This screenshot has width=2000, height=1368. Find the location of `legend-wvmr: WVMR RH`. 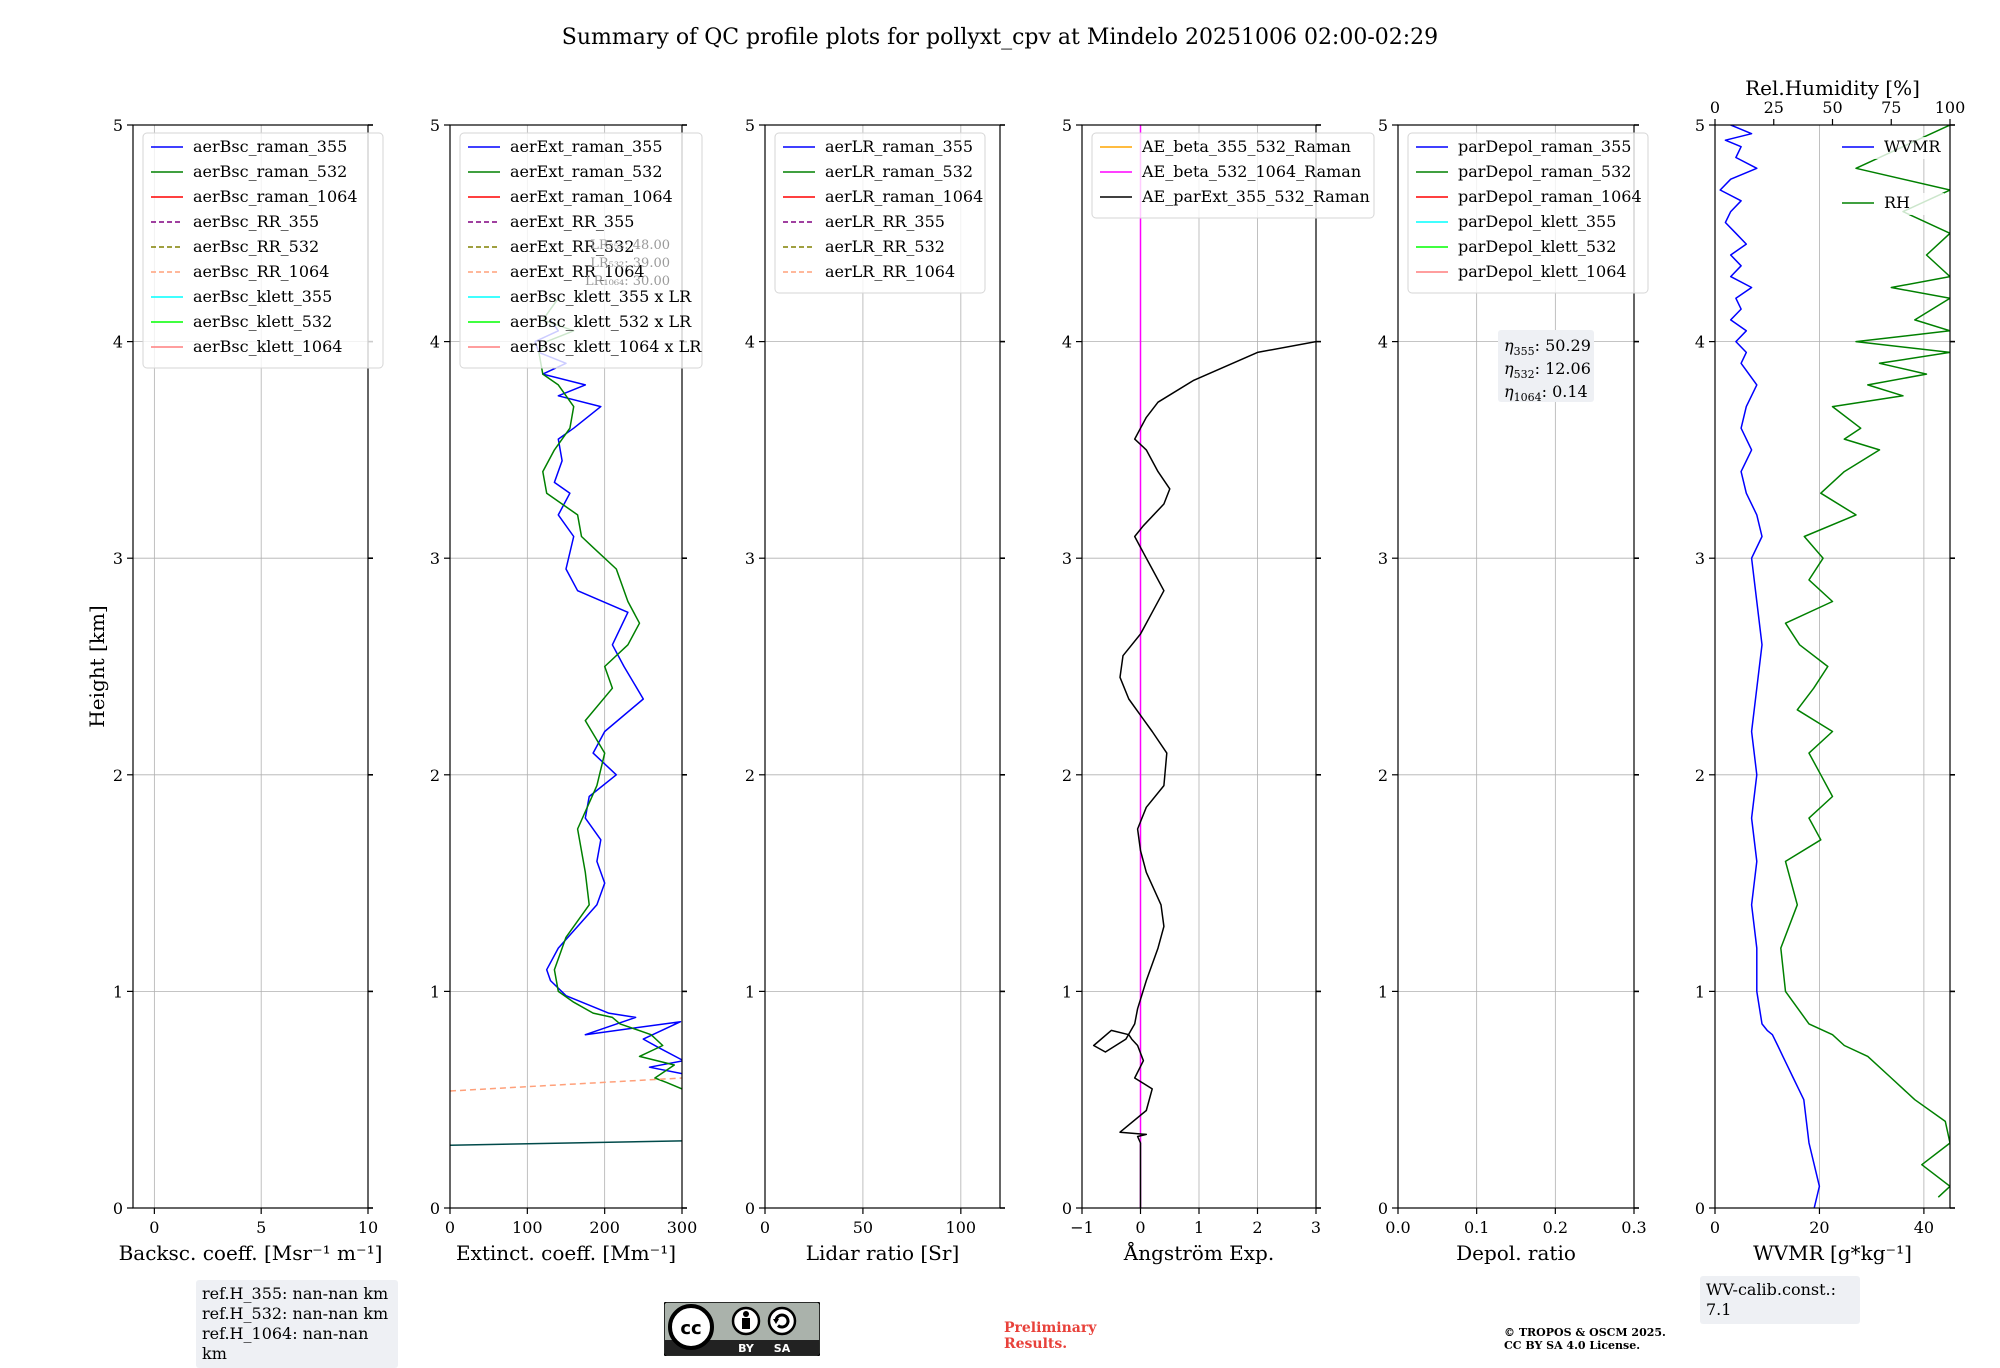

legend-wvmr: WVMR RH is located at coordinates (1889, 176).